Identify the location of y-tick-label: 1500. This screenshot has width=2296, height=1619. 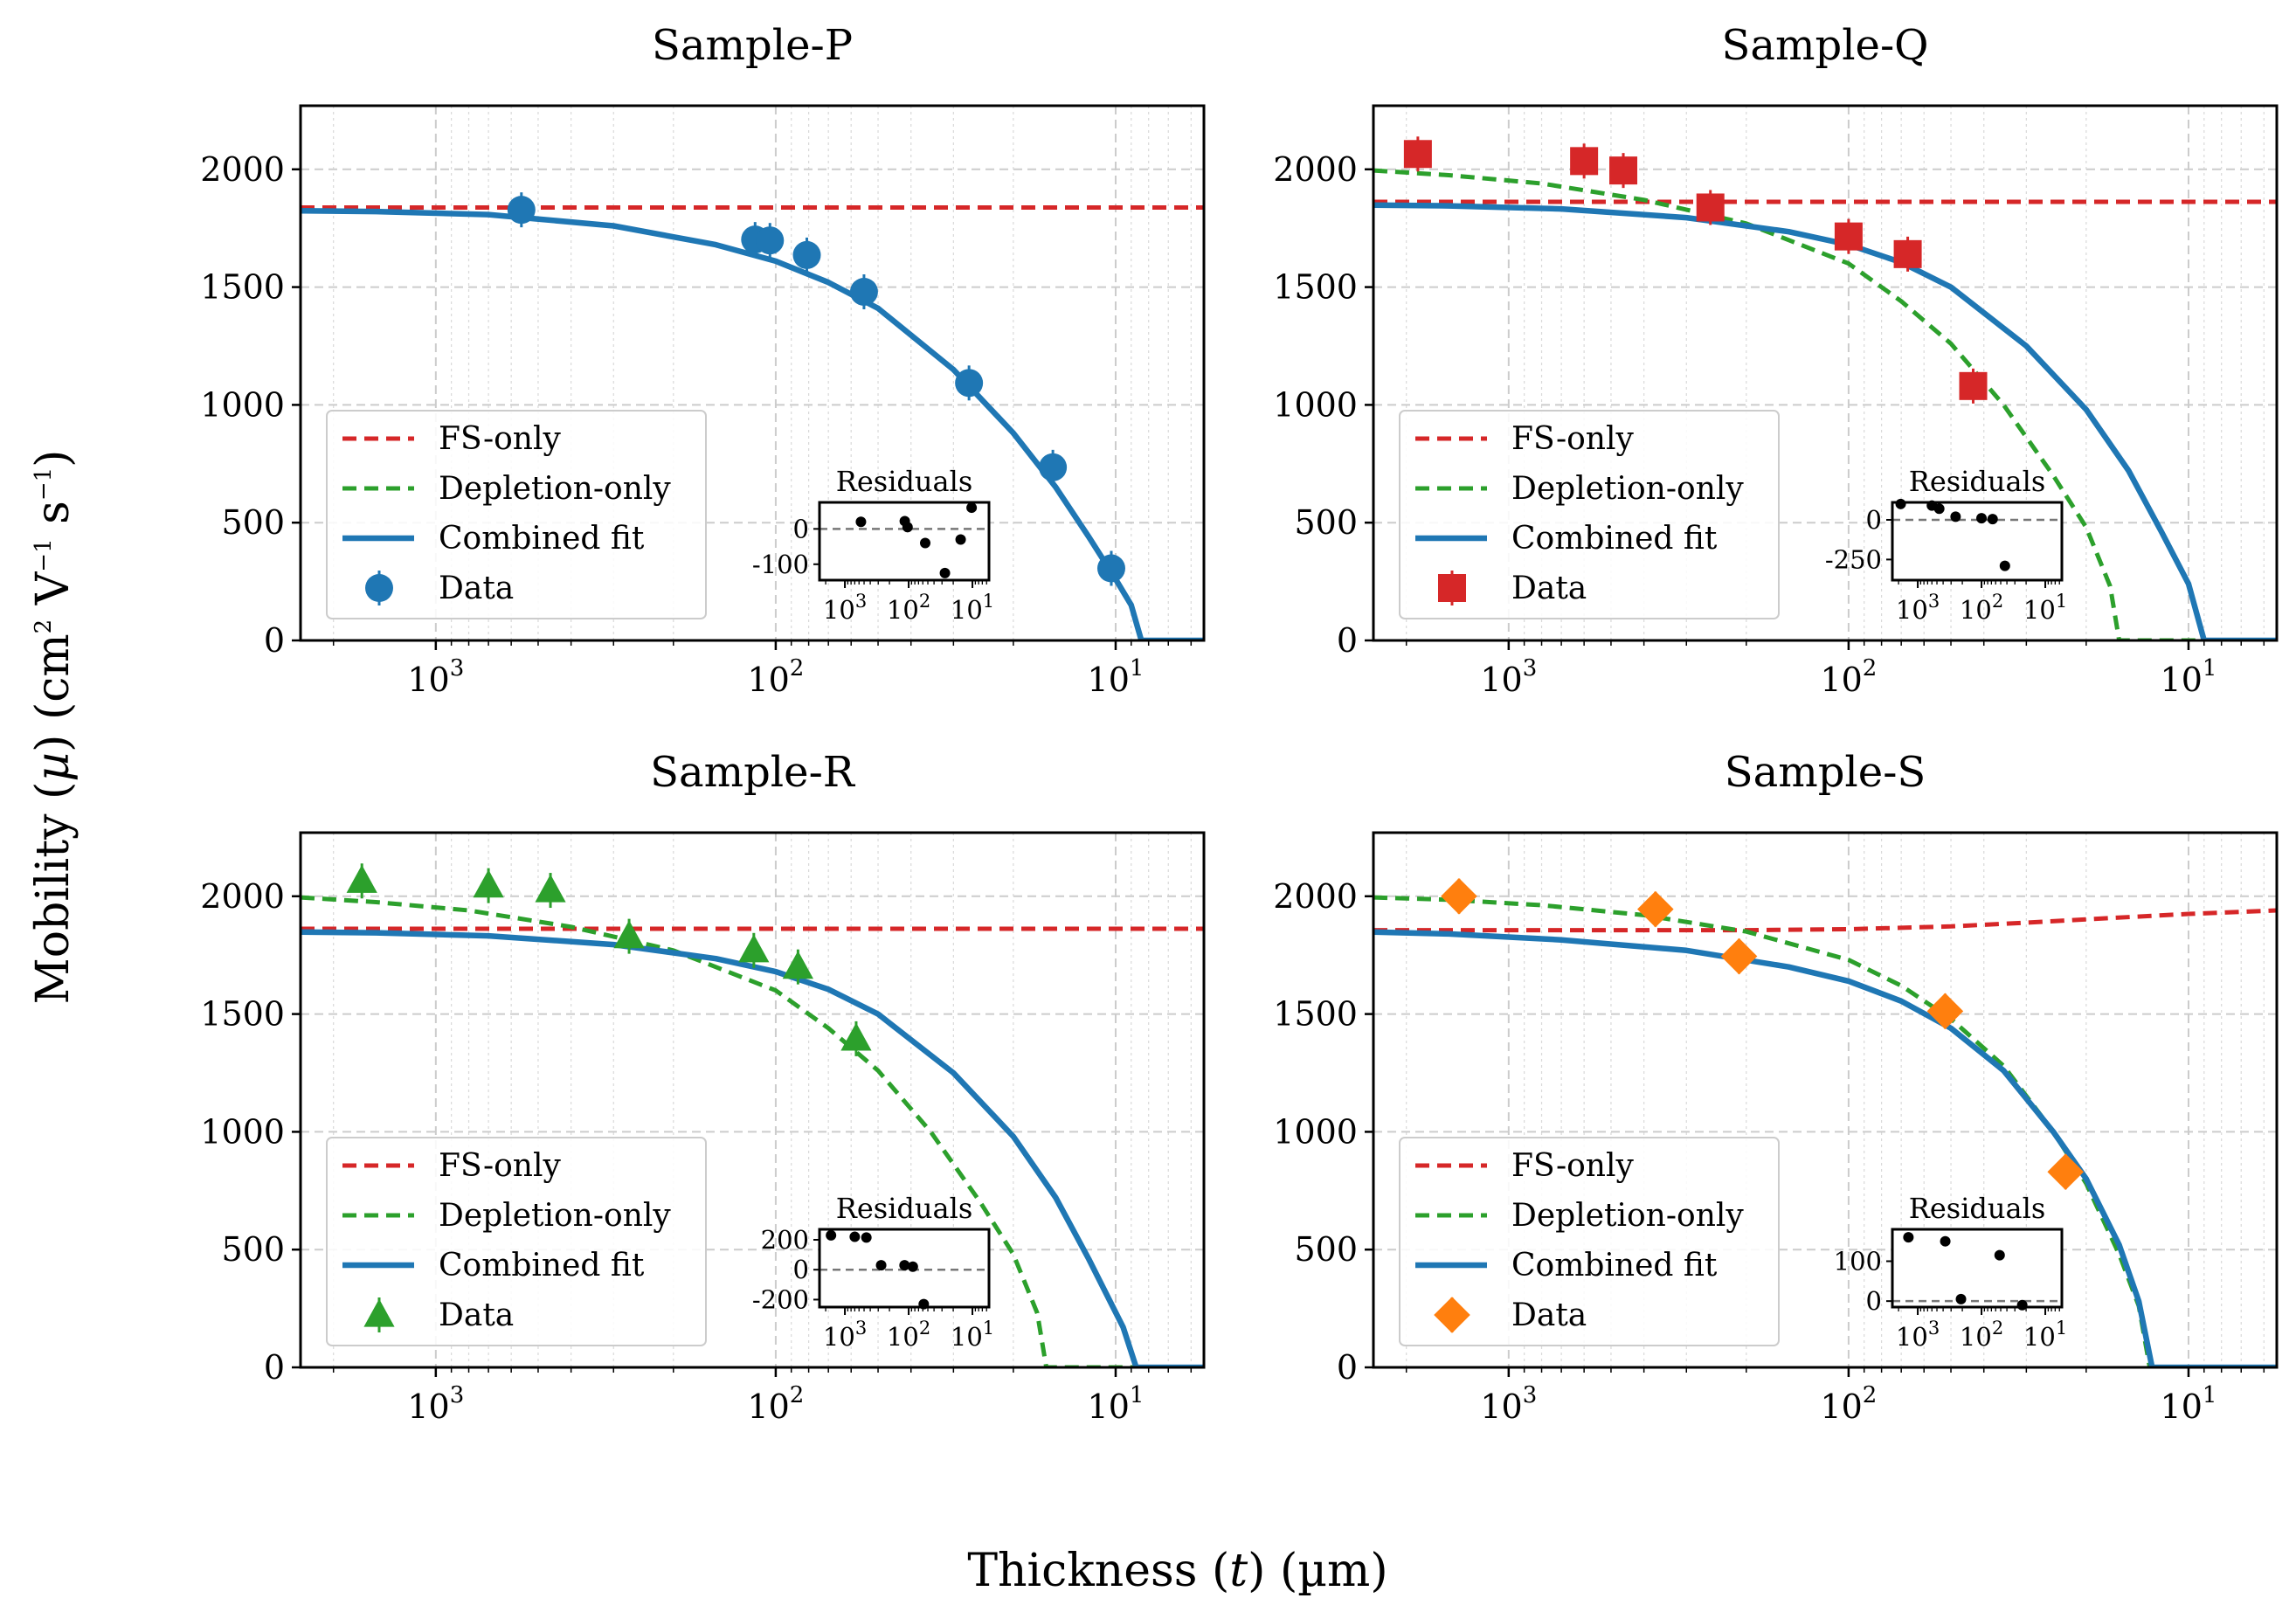
(1315, 1014).